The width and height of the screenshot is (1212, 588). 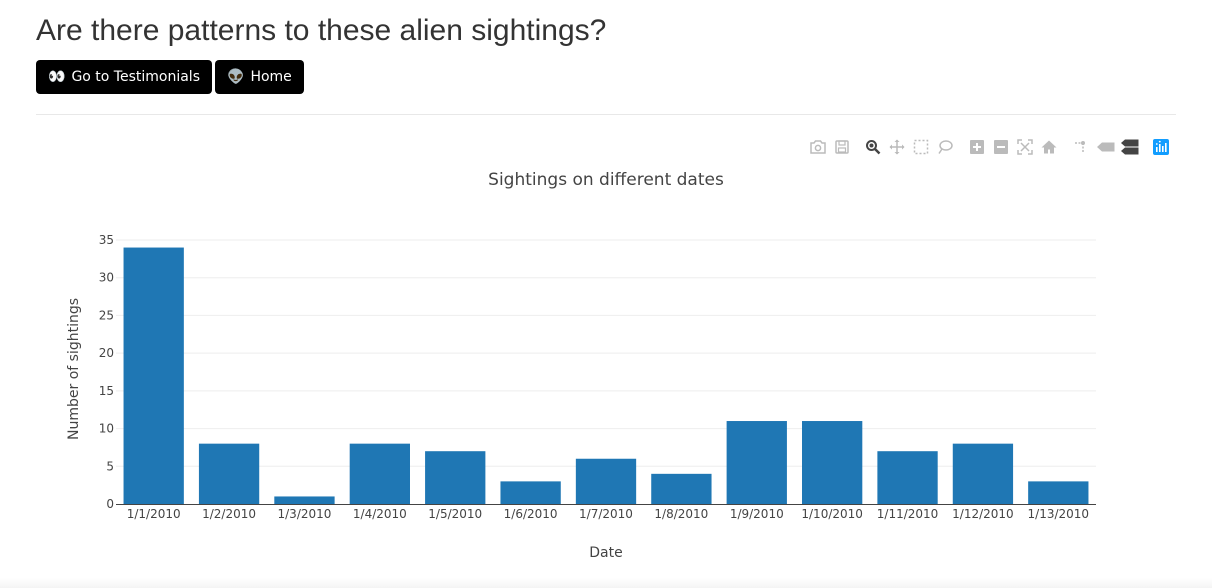 I want to click on divider, so click(x=606, y=114).